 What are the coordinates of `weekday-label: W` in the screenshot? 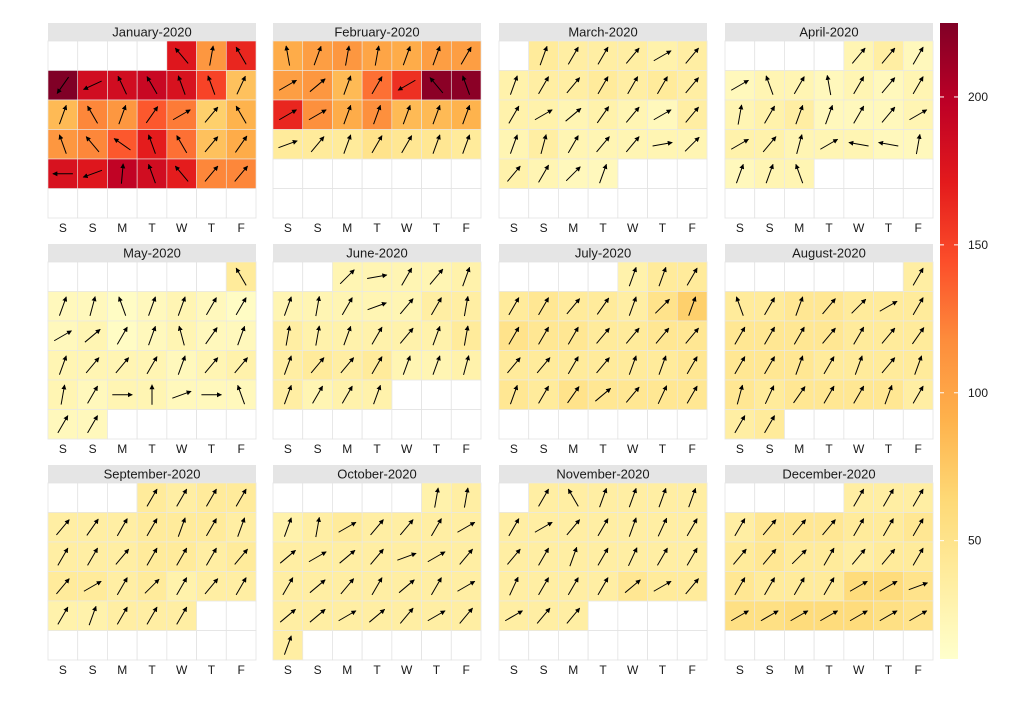 It's located at (859, 449).